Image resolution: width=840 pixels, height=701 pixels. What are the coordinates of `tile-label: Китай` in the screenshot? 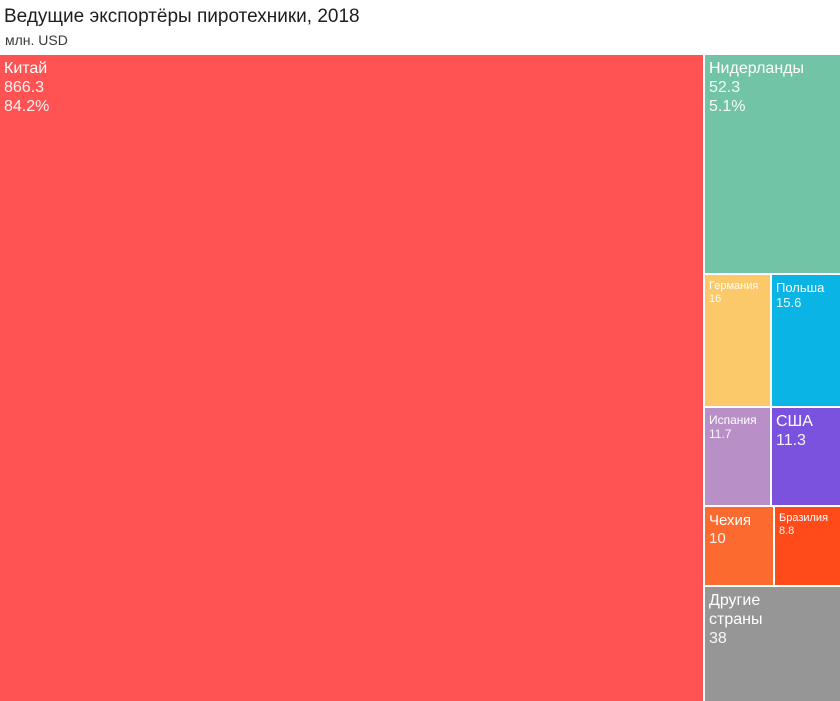 It's located at (26, 68).